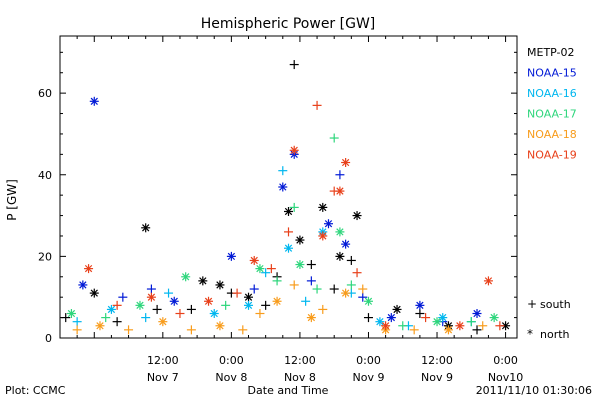 The image size is (600, 400). I want to click on legend-entry: NOAA-16, so click(552, 93).